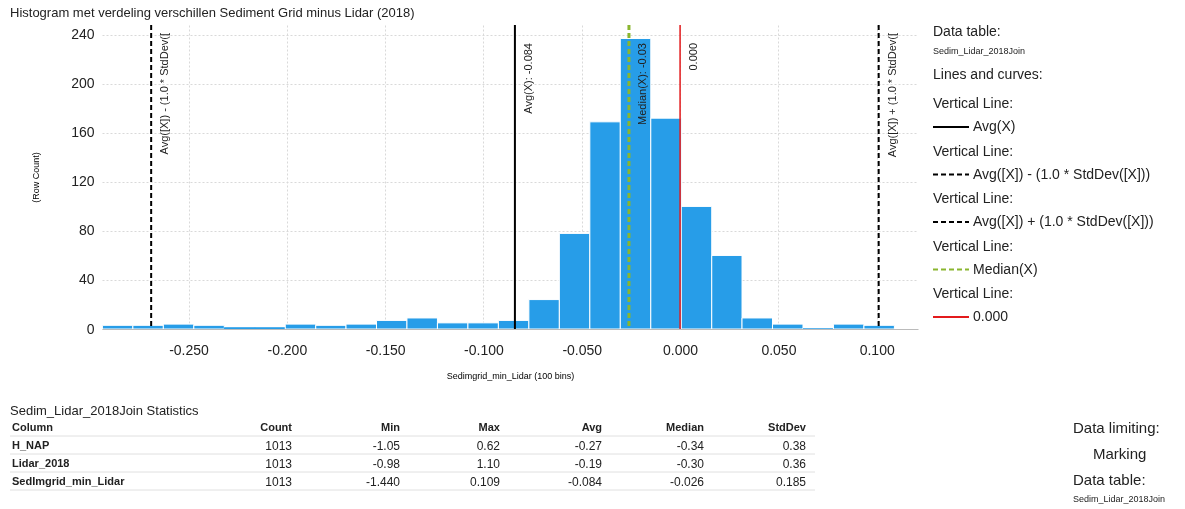 Image resolution: width=1185 pixels, height=509 pixels. I want to click on y-tick-label: 240, so click(83, 34).